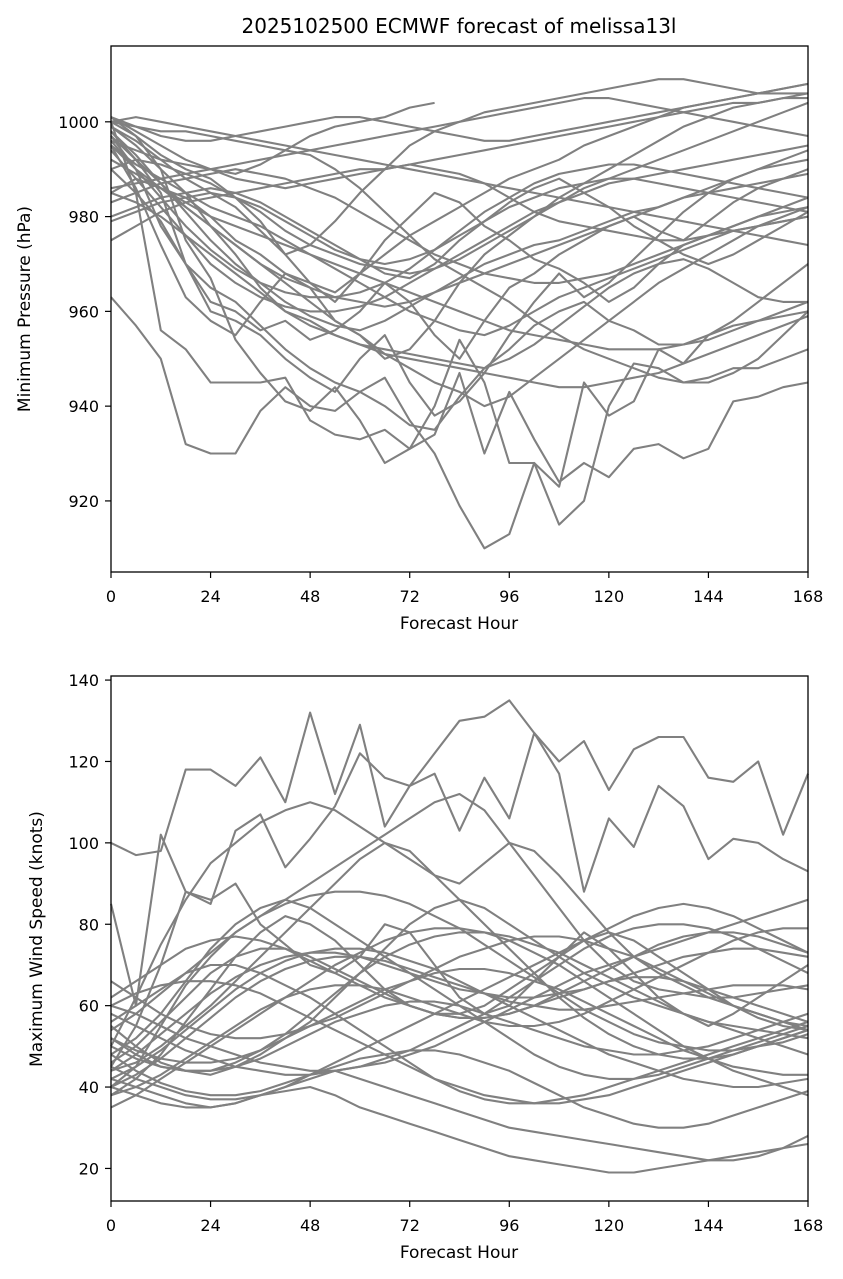 This screenshot has width=843, height=1279. Describe the element at coordinates (708, 1225) in the screenshot. I see `wind-x-tick-label: 144` at that location.